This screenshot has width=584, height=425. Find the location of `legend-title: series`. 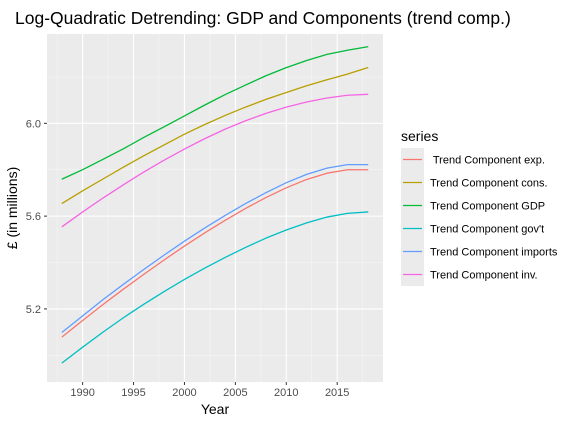

legend-title: series is located at coordinates (419, 136).